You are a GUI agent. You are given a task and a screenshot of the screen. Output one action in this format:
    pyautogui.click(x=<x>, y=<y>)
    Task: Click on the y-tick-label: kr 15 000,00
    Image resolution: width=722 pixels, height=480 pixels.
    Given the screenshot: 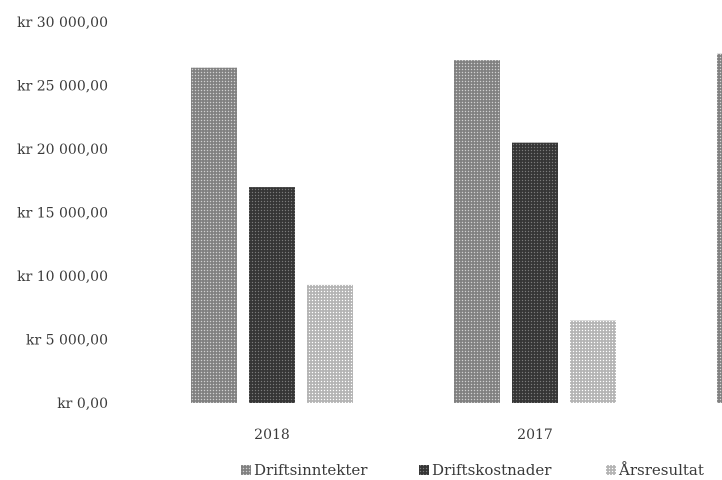 What is the action you would take?
    pyautogui.click(x=62, y=214)
    